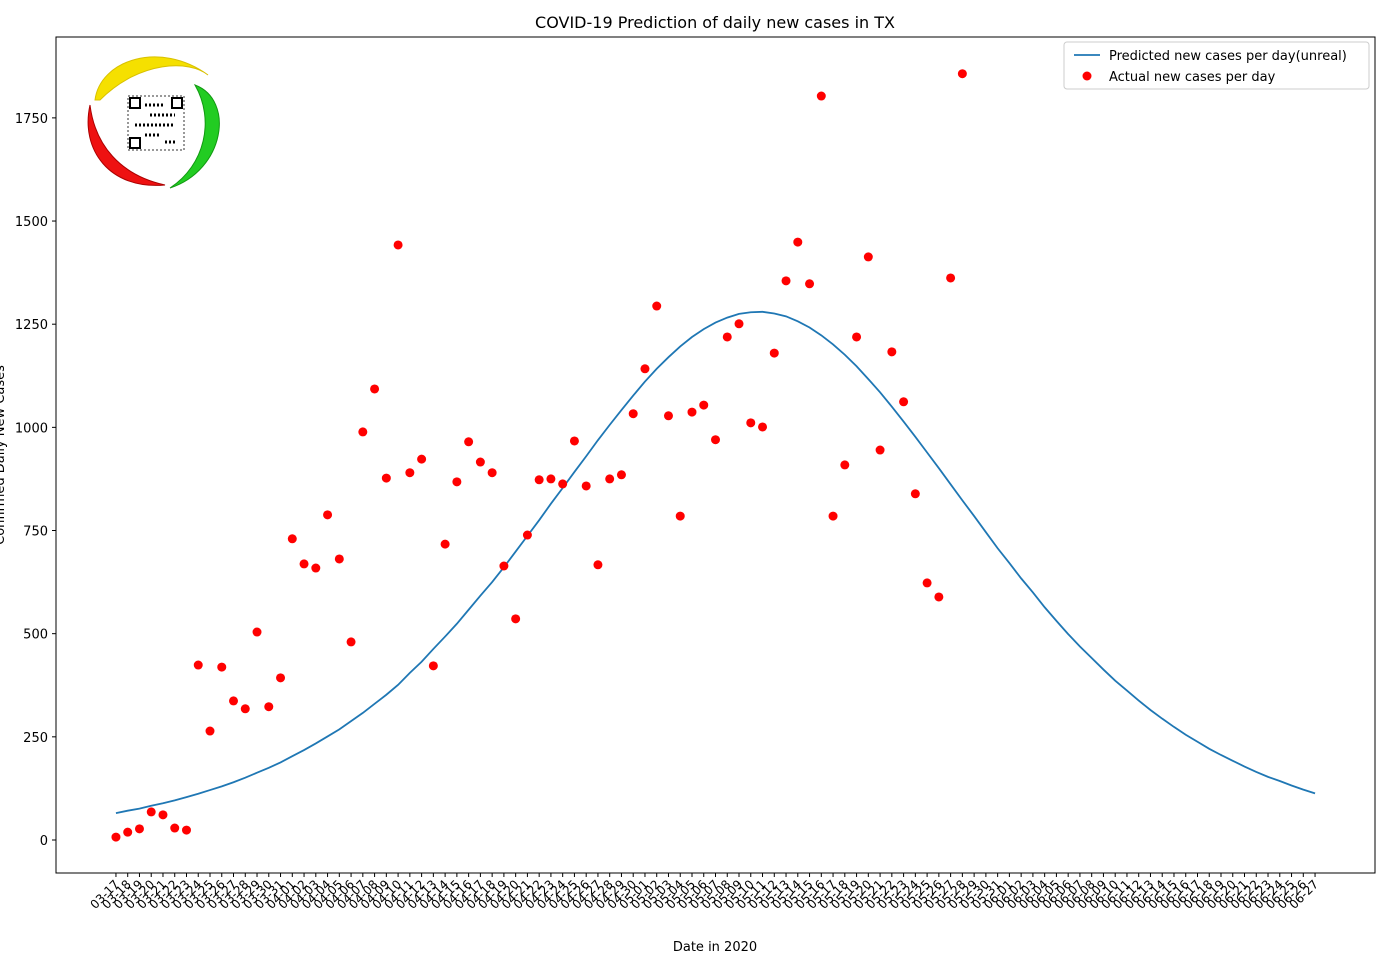 The image size is (1389, 966). Describe the element at coordinates (35, 738) in the screenshot. I see `y-tick-label: 250` at that location.